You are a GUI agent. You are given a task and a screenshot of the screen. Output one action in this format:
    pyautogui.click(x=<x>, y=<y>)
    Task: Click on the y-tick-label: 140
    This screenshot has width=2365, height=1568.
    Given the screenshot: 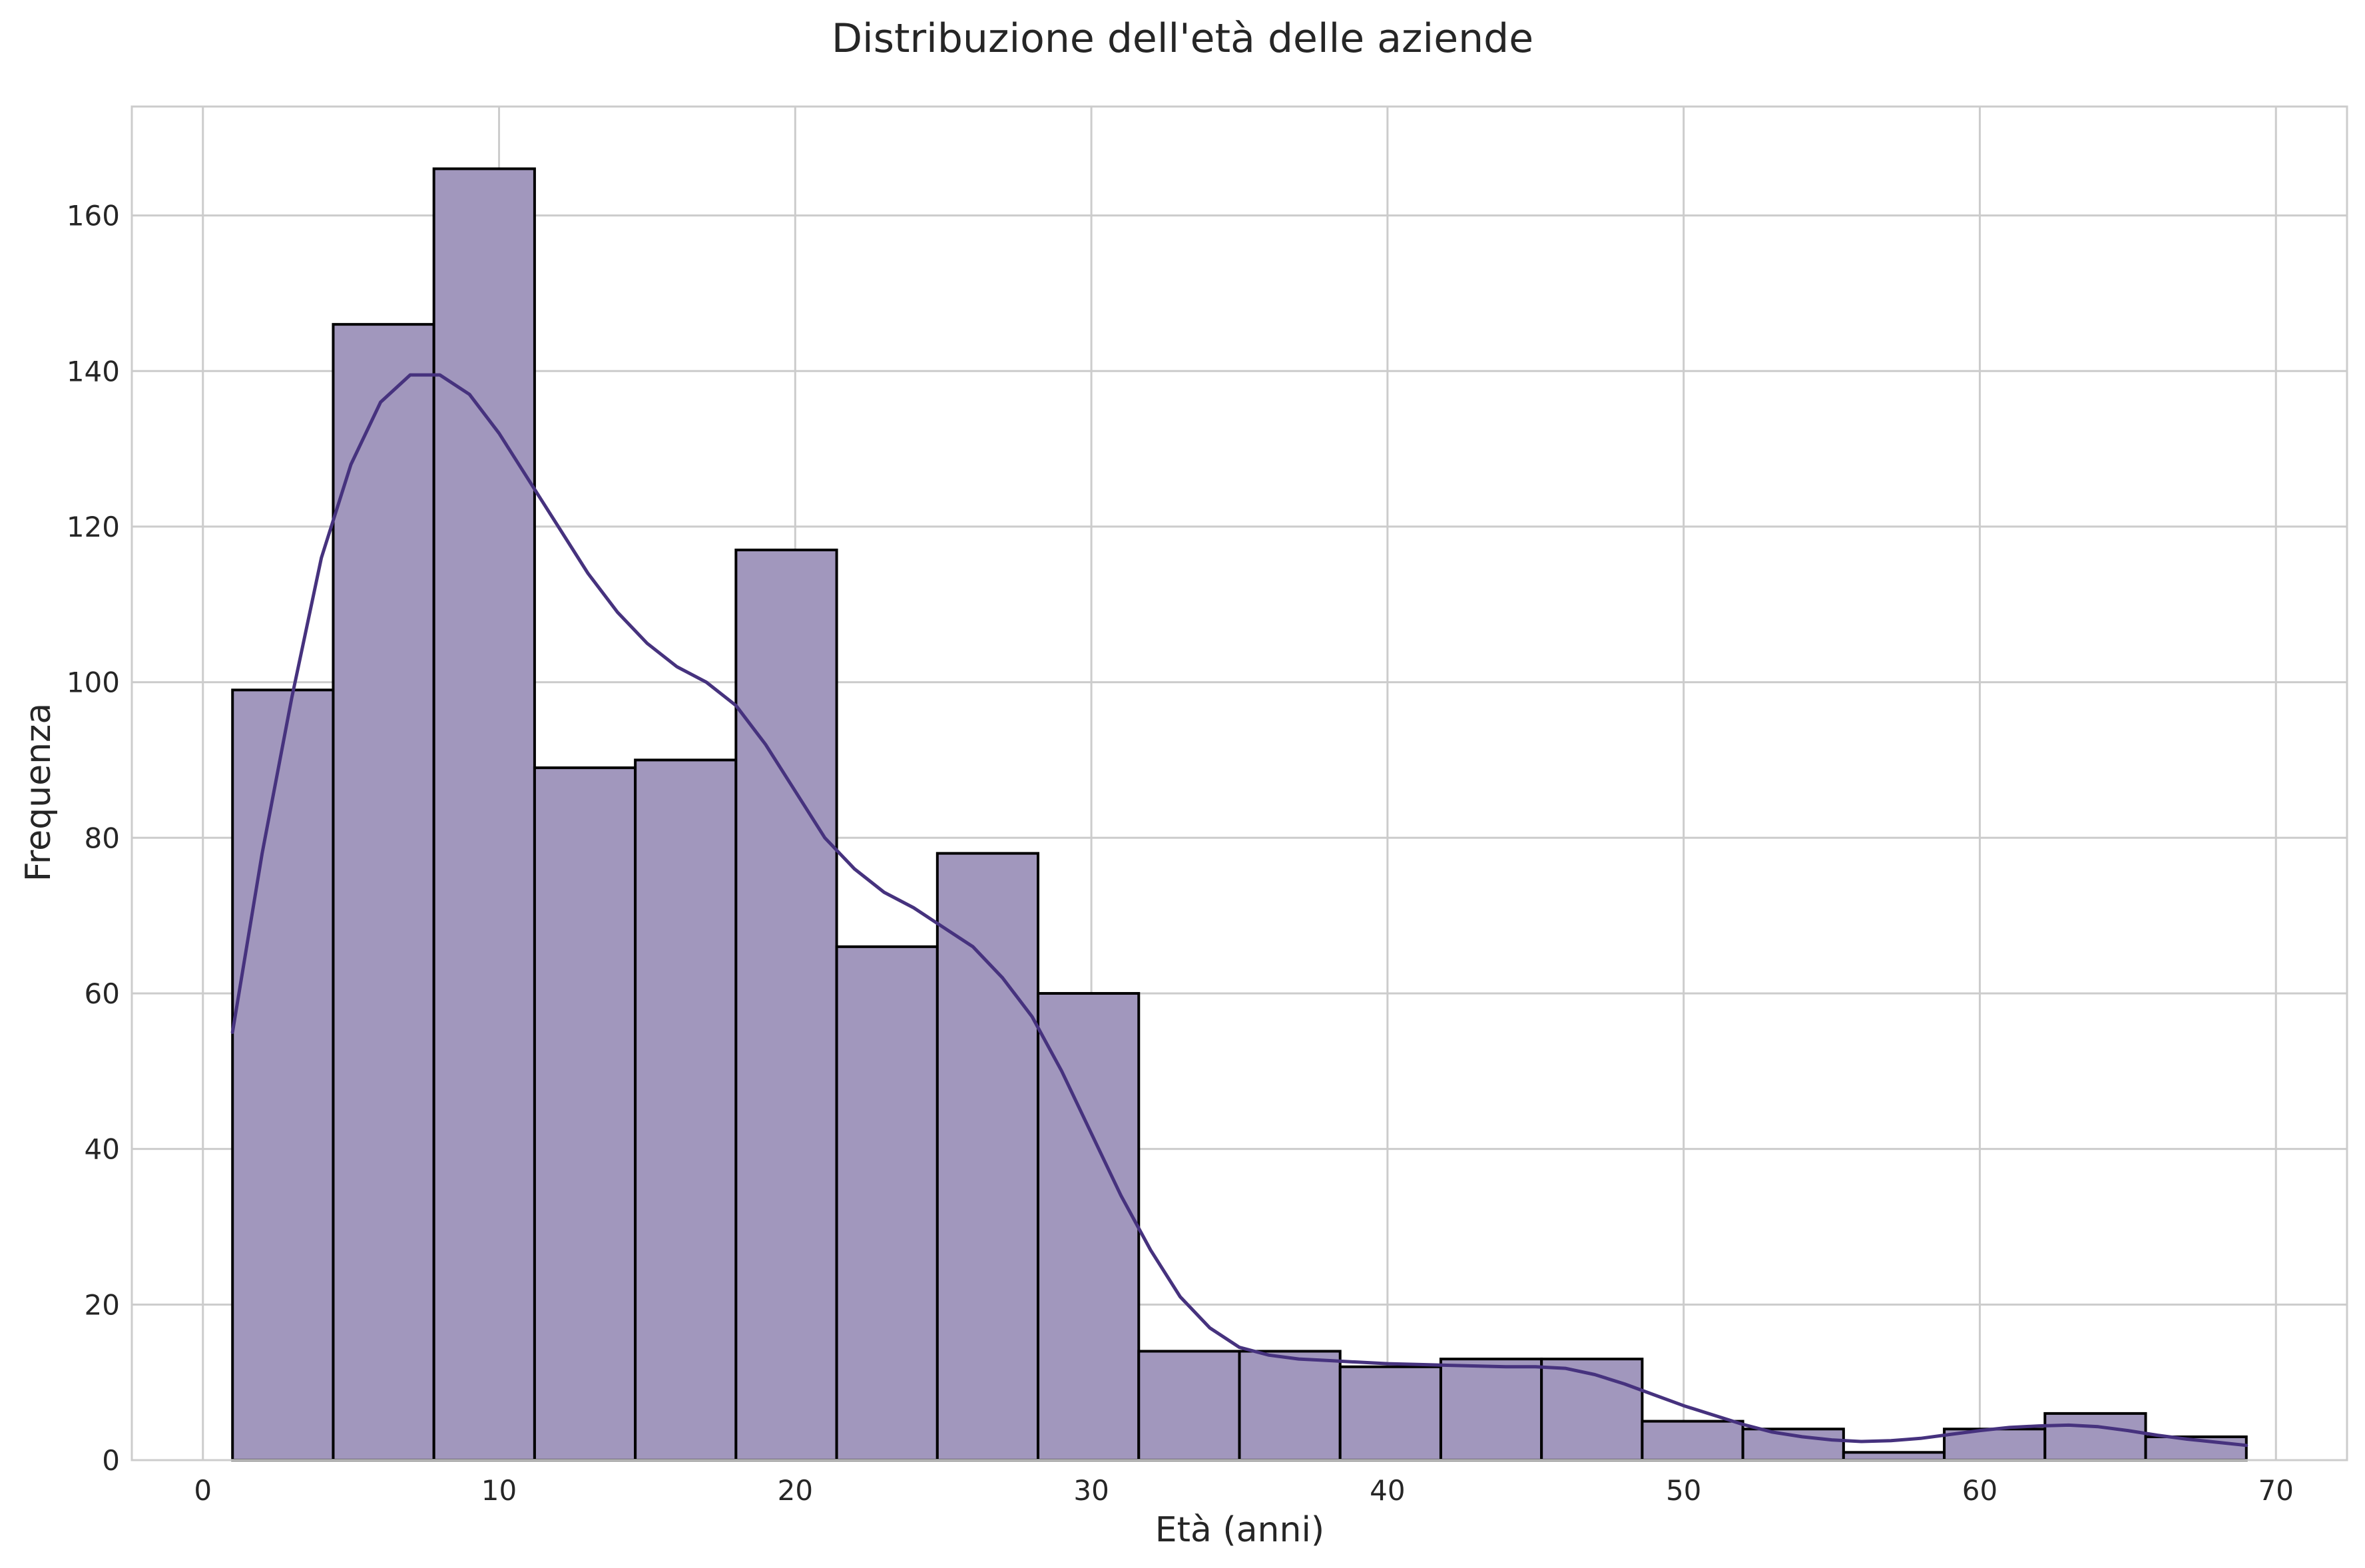 What is the action you would take?
    pyautogui.click(x=94, y=371)
    